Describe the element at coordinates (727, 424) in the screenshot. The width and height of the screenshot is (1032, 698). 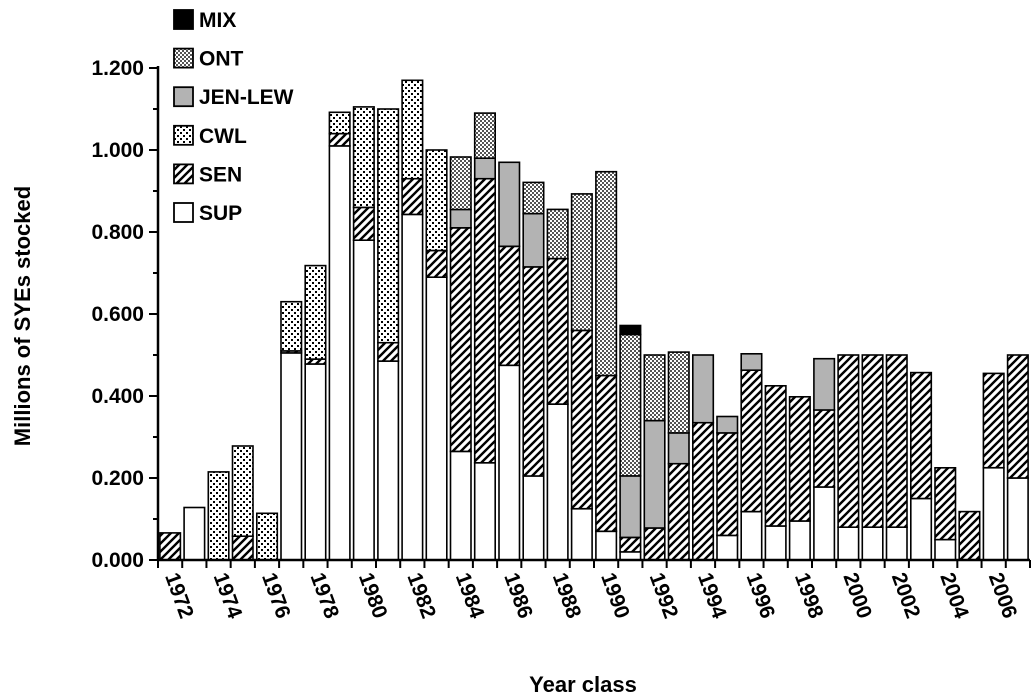
I see `bar-segment-jen-lew-1995` at that location.